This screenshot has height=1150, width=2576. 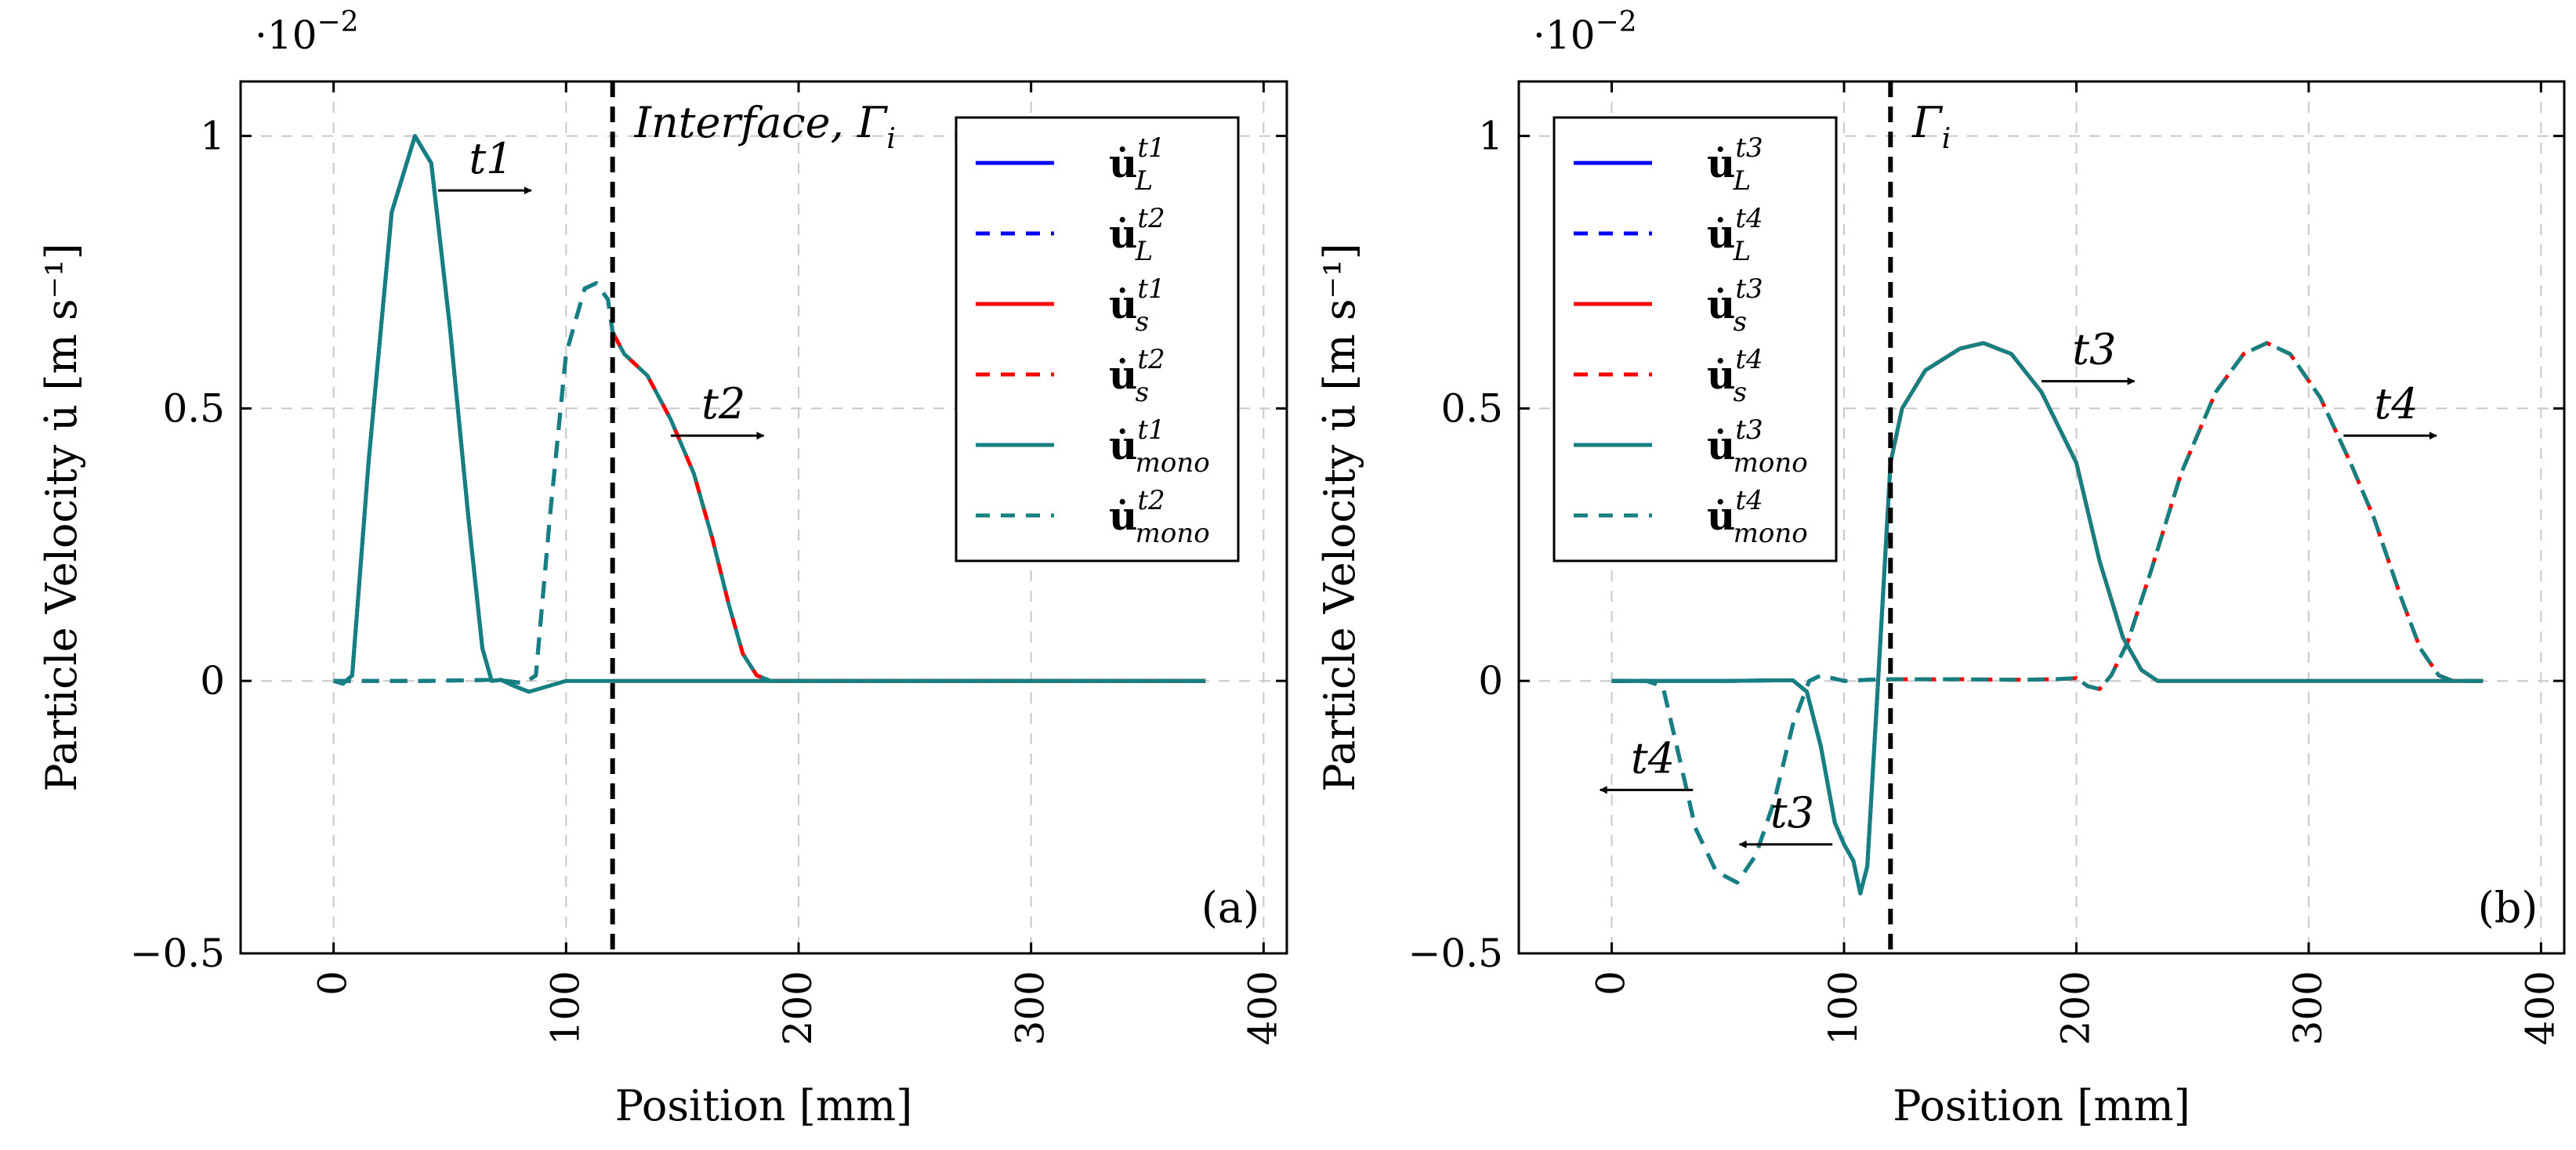 I want to click on interface-label: Γi, so click(x=1931, y=127).